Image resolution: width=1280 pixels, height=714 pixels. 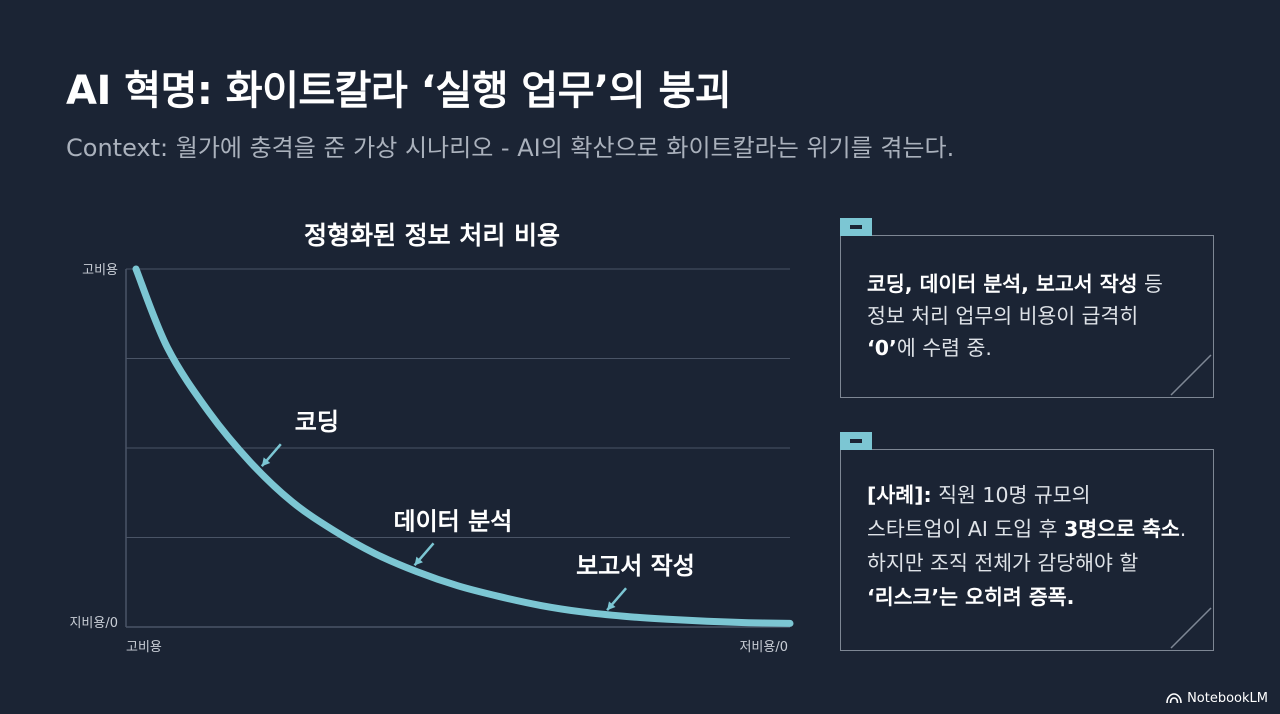 What do you see at coordinates (882, 348) in the screenshot?
I see `card-text-bold: ‘0’` at bounding box center [882, 348].